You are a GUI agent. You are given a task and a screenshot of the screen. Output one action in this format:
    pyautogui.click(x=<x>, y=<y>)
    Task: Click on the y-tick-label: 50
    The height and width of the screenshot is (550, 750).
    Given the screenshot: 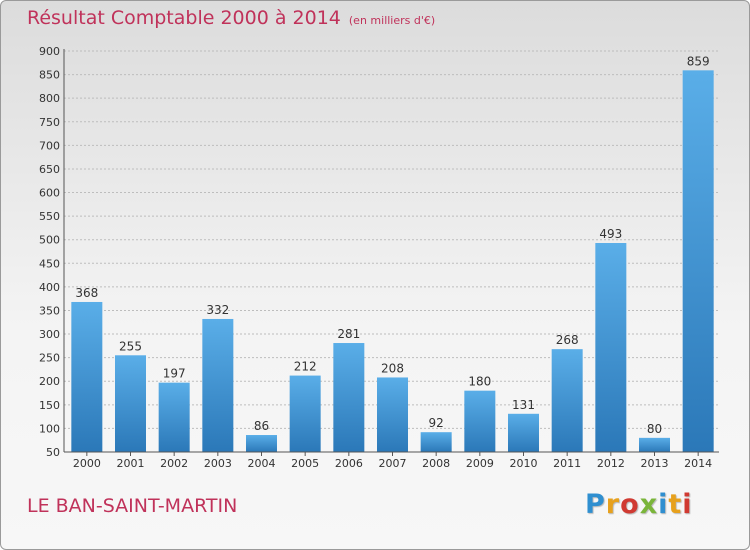 What is the action you would take?
    pyautogui.click(x=53, y=452)
    